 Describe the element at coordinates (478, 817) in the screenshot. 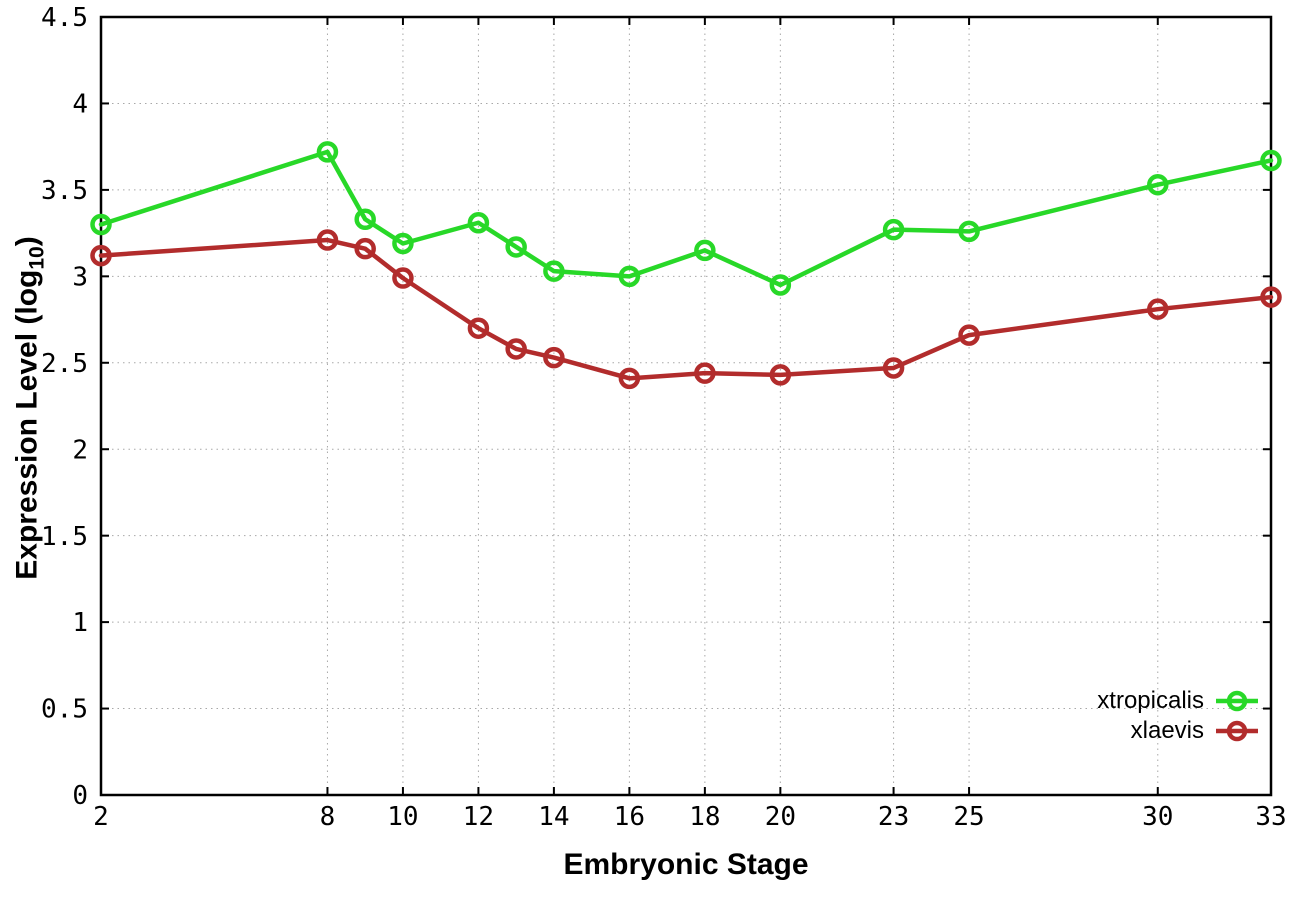

I see `x-tick-label: 12` at that location.